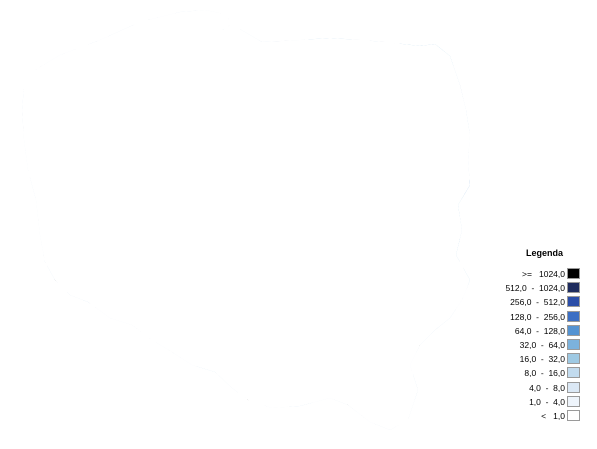 Image resolution: width=597 pixels, height=449 pixels. What do you see at coordinates (537, 302) in the screenshot?
I see `legend-range-label: 256,0 - 512,0` at bounding box center [537, 302].